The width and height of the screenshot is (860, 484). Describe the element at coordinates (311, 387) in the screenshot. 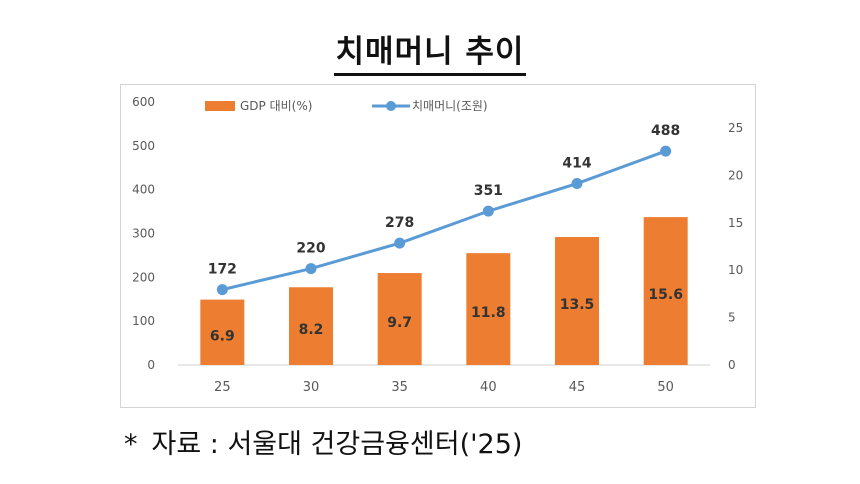

I see `x-tick-label: 30` at that location.